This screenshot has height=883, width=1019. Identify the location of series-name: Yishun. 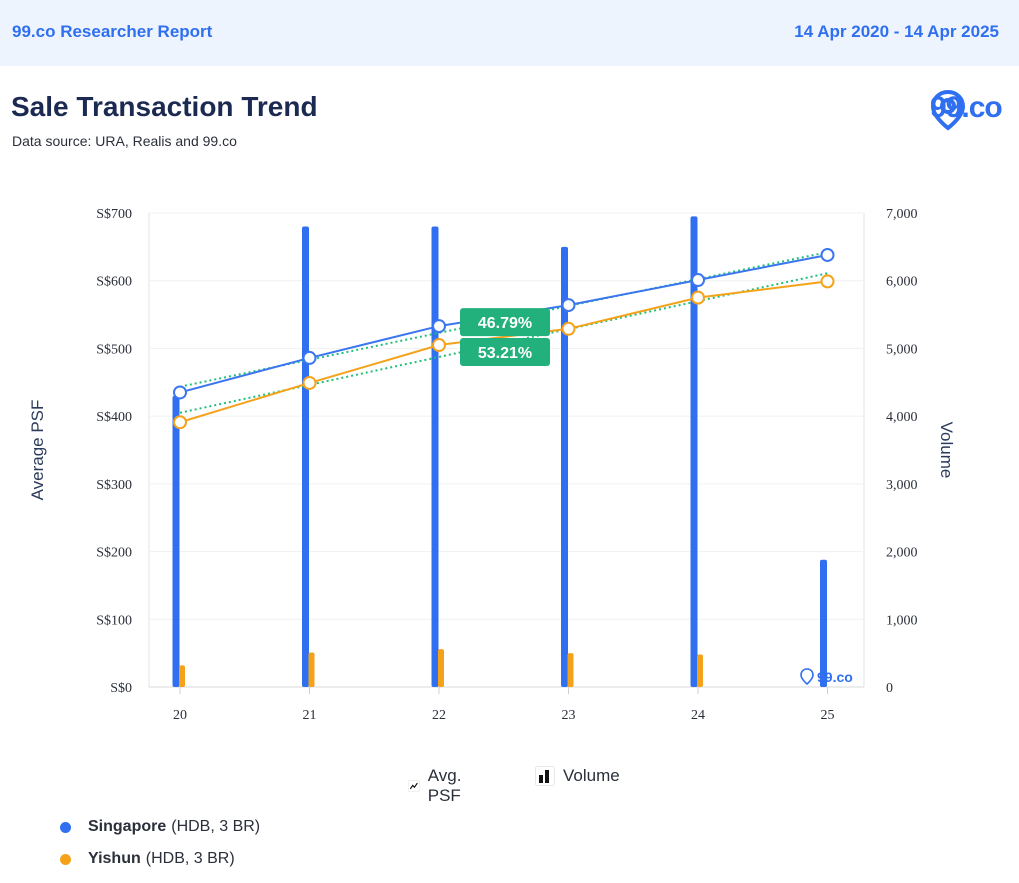
(114, 858).